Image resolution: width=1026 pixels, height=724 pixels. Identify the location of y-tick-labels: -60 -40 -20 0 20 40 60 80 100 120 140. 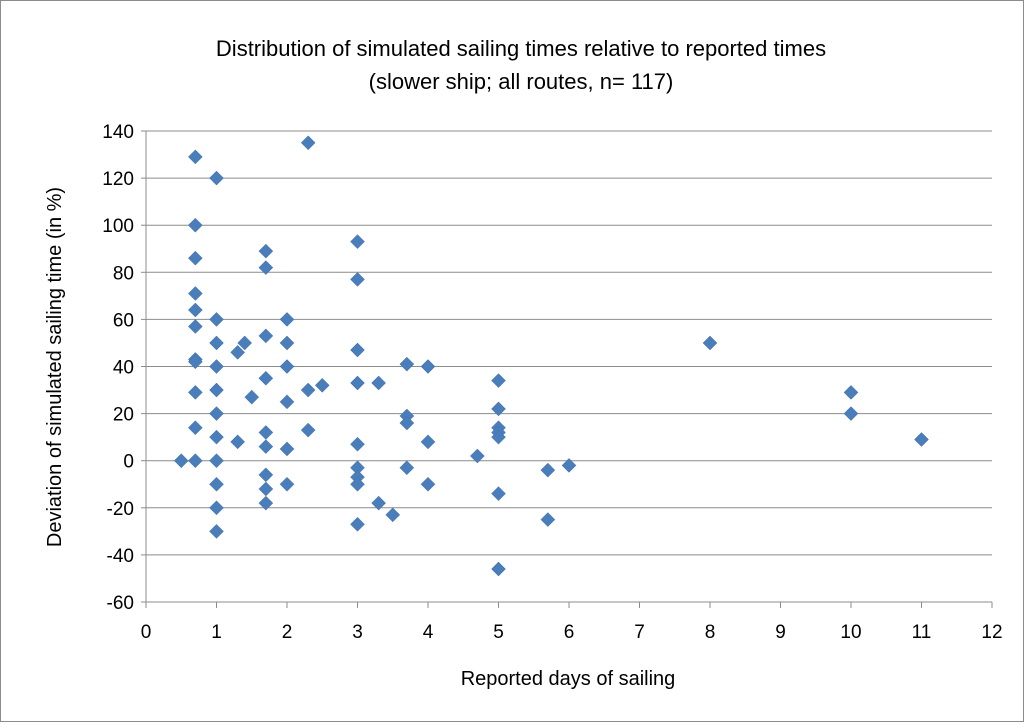
(118, 368).